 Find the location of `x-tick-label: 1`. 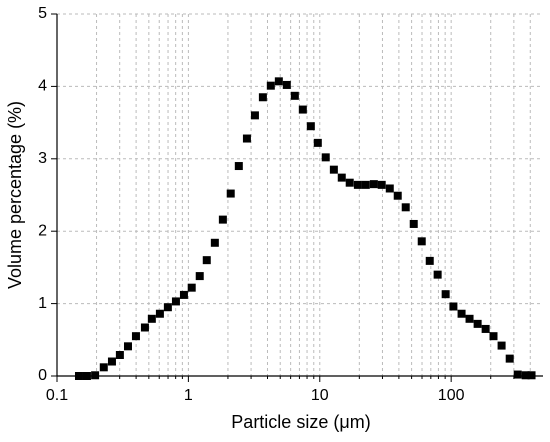

x-tick-label: 1 is located at coordinates (188, 395).